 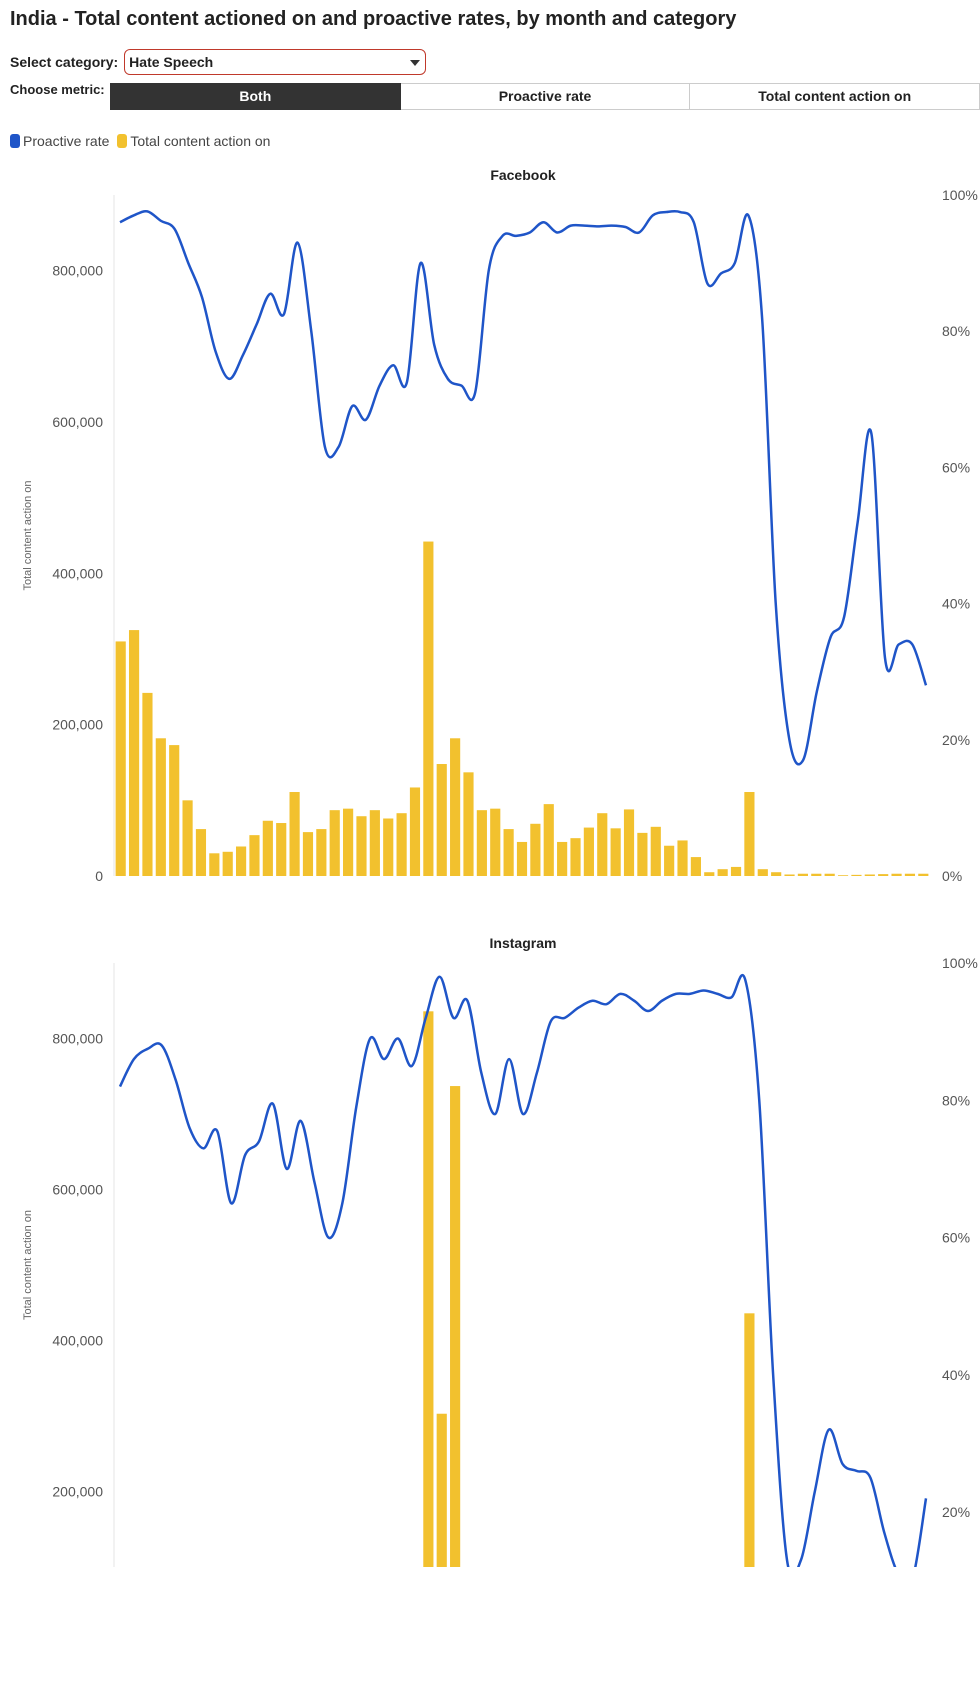 I want to click on category-row: Select category: Hate Speech, so click(x=218, y=62).